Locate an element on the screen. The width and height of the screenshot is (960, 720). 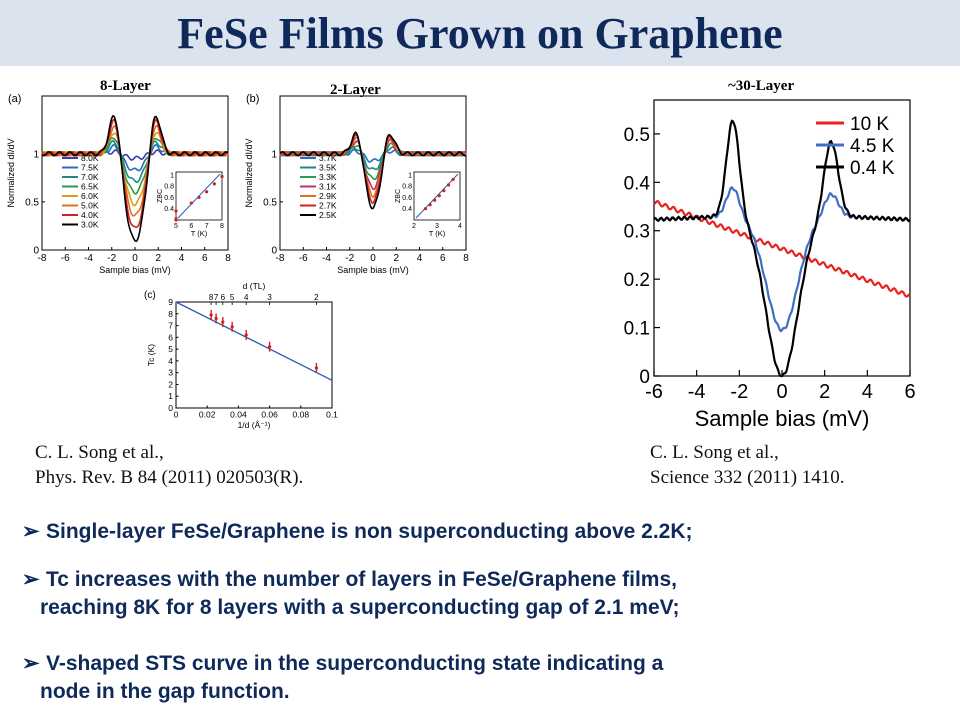
top-axis-label: d (TL) is located at coordinates (254, 286).